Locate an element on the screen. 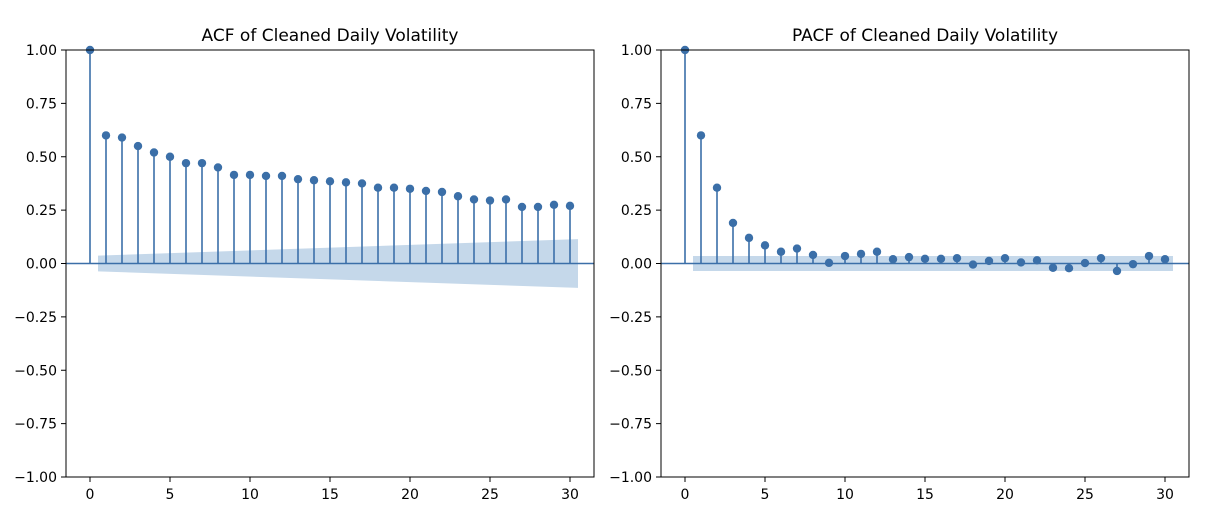  acf-ytick-label: −0.50 is located at coordinates (35, 371).